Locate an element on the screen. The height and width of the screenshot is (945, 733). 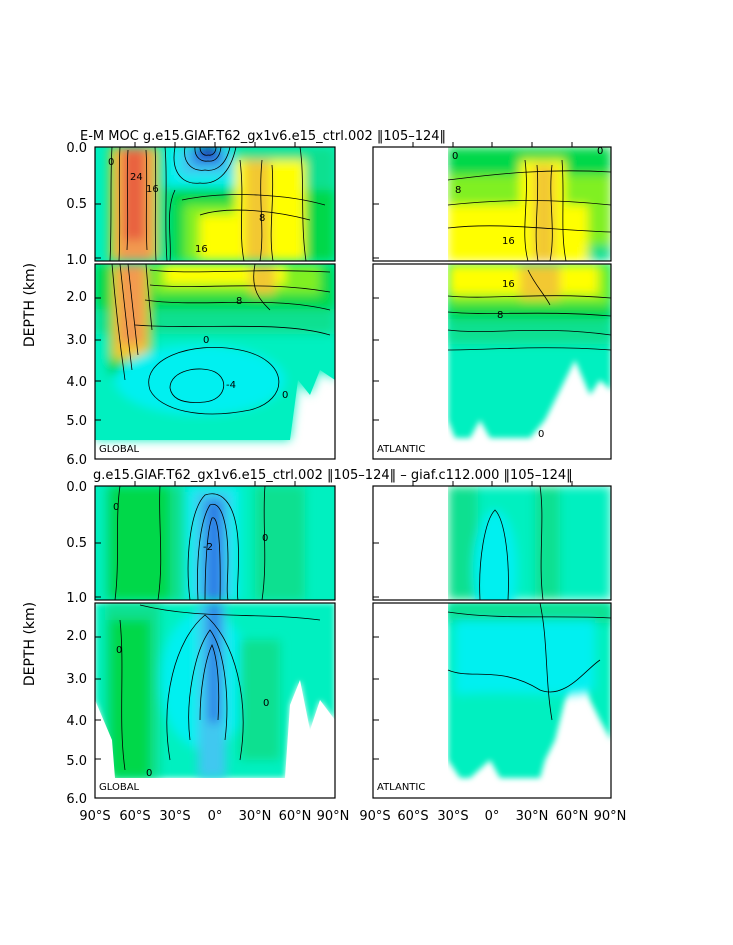
y-tick-bottom-0.0: 0.0 is located at coordinates (76, 487).